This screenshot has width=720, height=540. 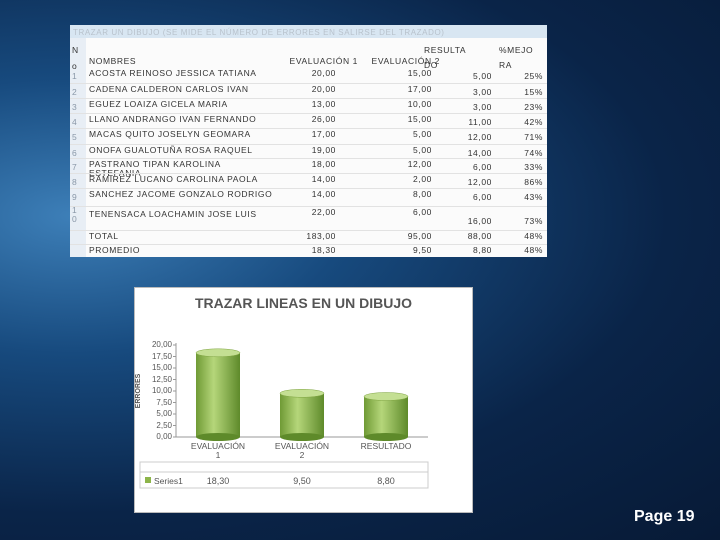 I want to click on table-cell: 88,00, so click(x=479, y=236).